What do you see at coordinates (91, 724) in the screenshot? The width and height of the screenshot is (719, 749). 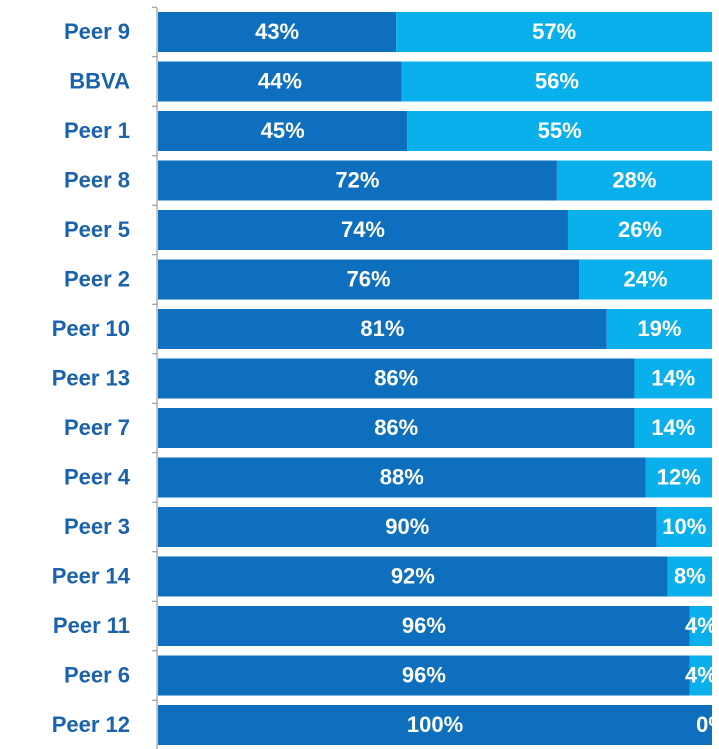 I see `category-label: Peer 12` at bounding box center [91, 724].